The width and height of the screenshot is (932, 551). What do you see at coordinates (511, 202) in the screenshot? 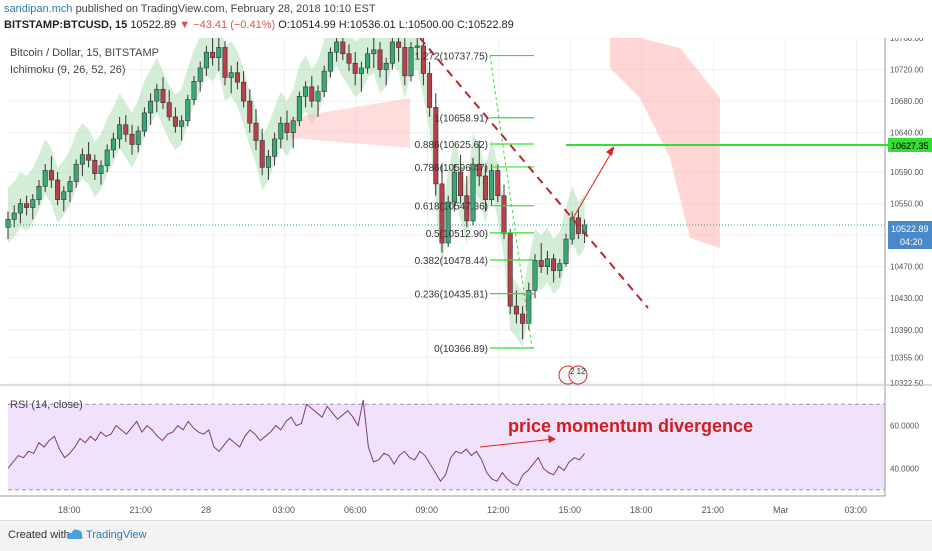
I see `fib-diagonal` at bounding box center [511, 202].